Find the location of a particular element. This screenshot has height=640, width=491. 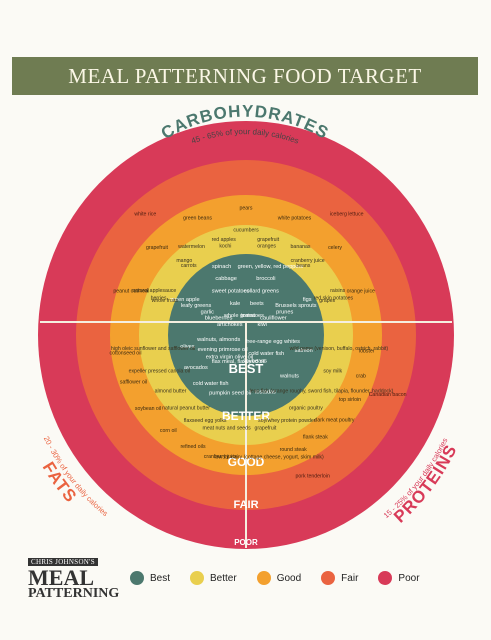

carb-best-item: leafy greens is located at coordinates (196, 306).